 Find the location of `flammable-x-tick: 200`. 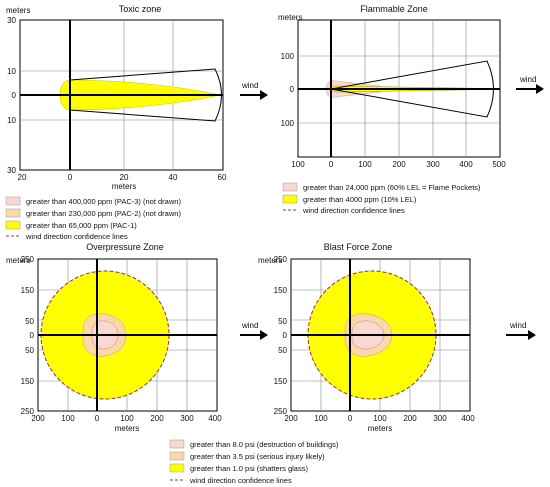

flammable-x-tick: 200 is located at coordinates (399, 164).